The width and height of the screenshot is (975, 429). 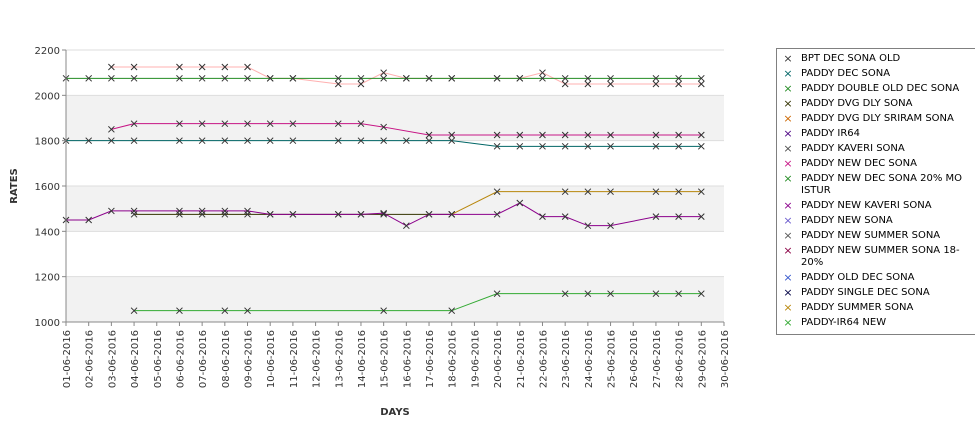 I want to click on legend-label: PADDY DOUBLE OLD DEC SONA, so click(x=880, y=88).